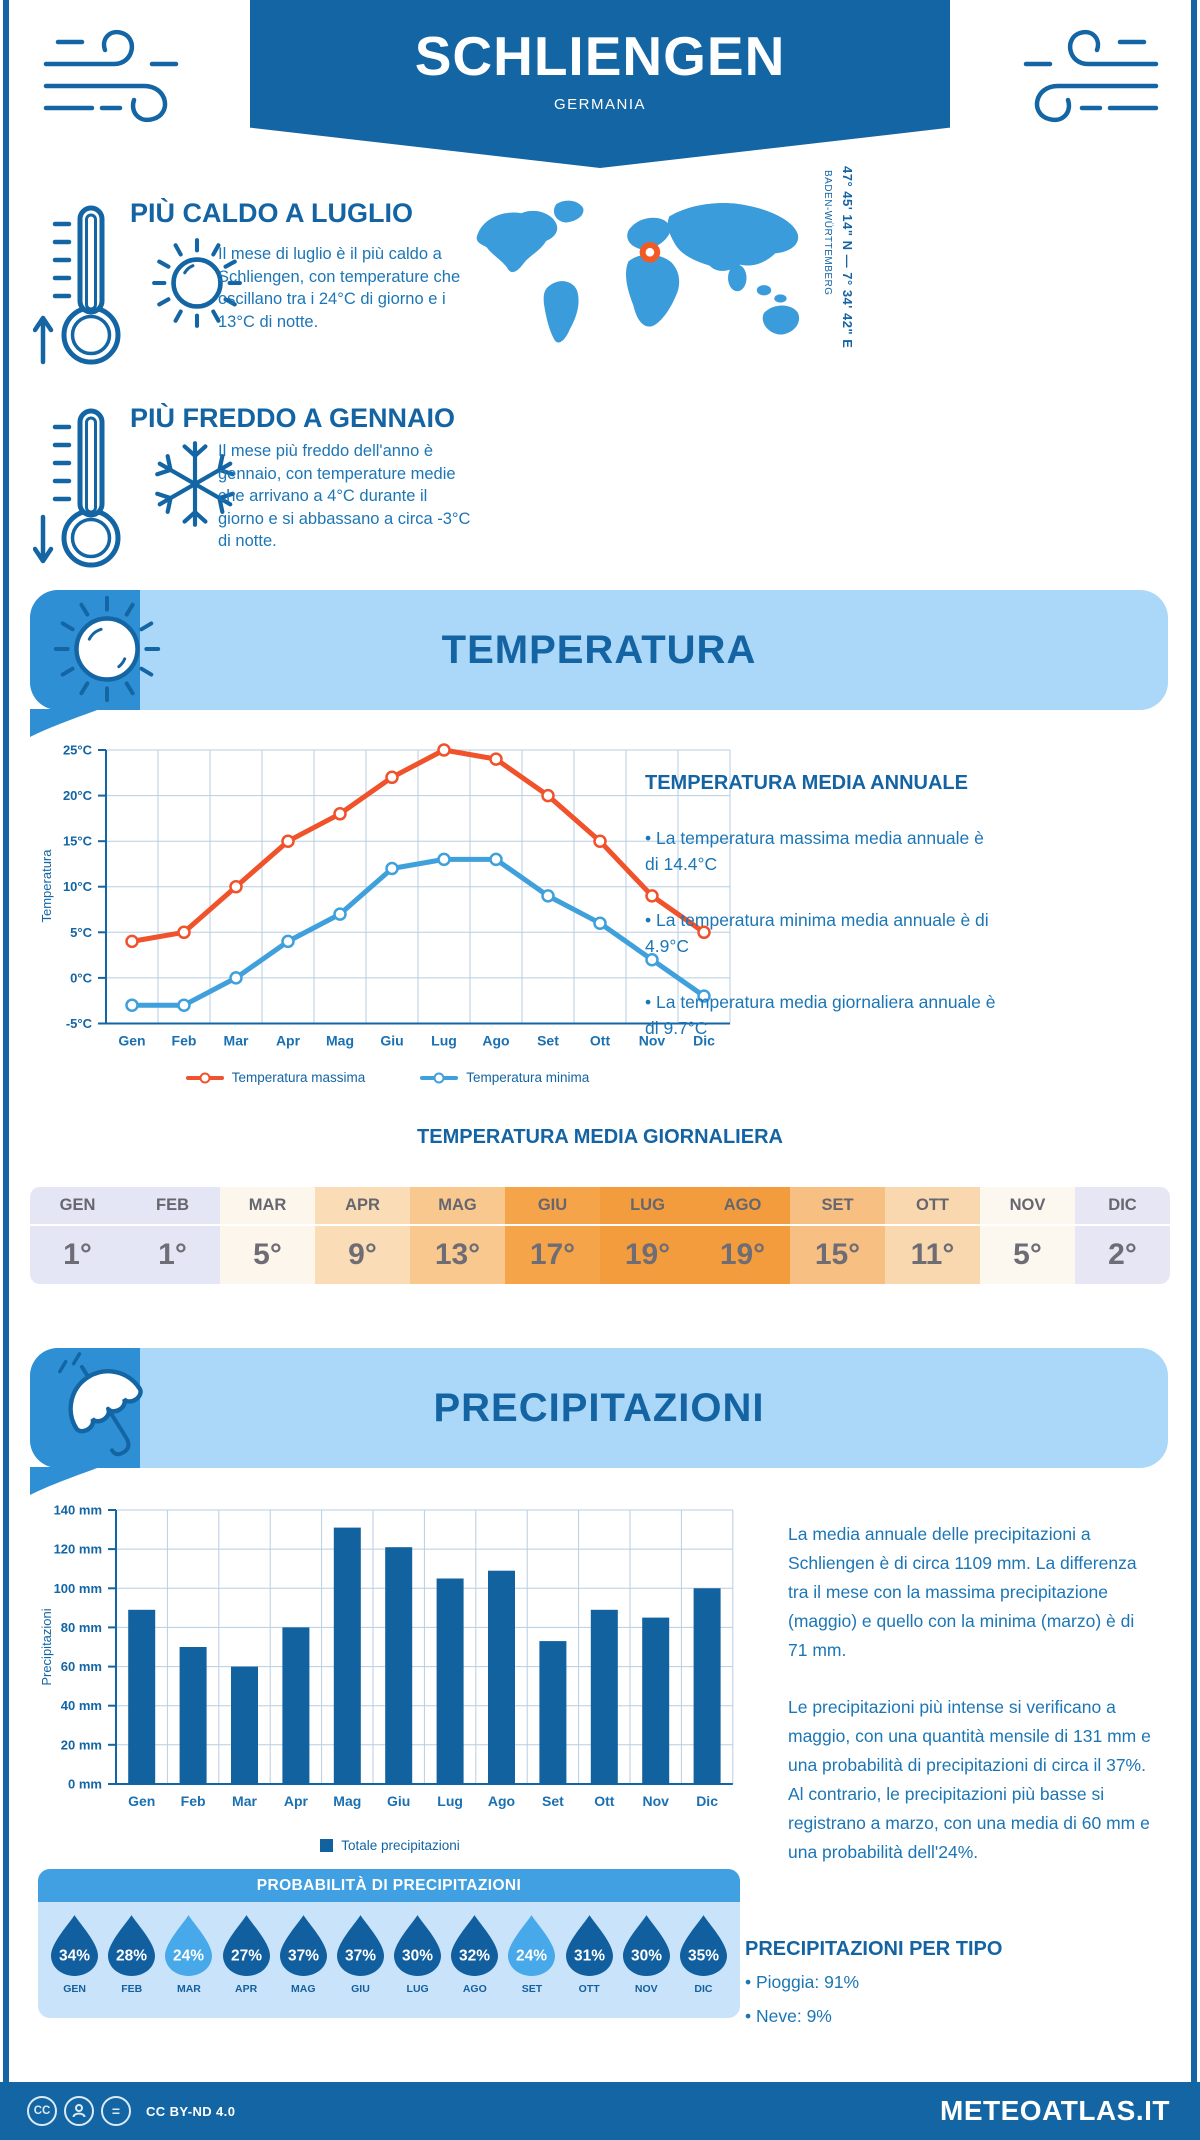  Describe the element at coordinates (495, 1041) in the screenshot. I see `x-tick-label: Ago` at that location.